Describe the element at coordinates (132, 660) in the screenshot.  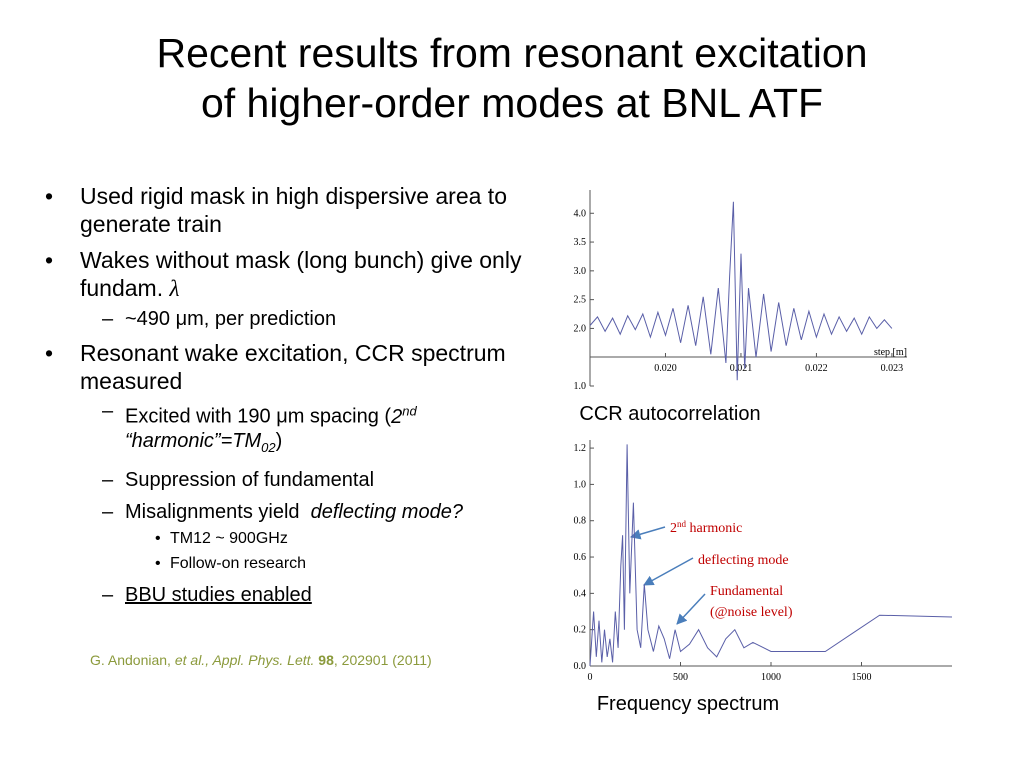
I see `citation-text: G. Andonian,` at that location.